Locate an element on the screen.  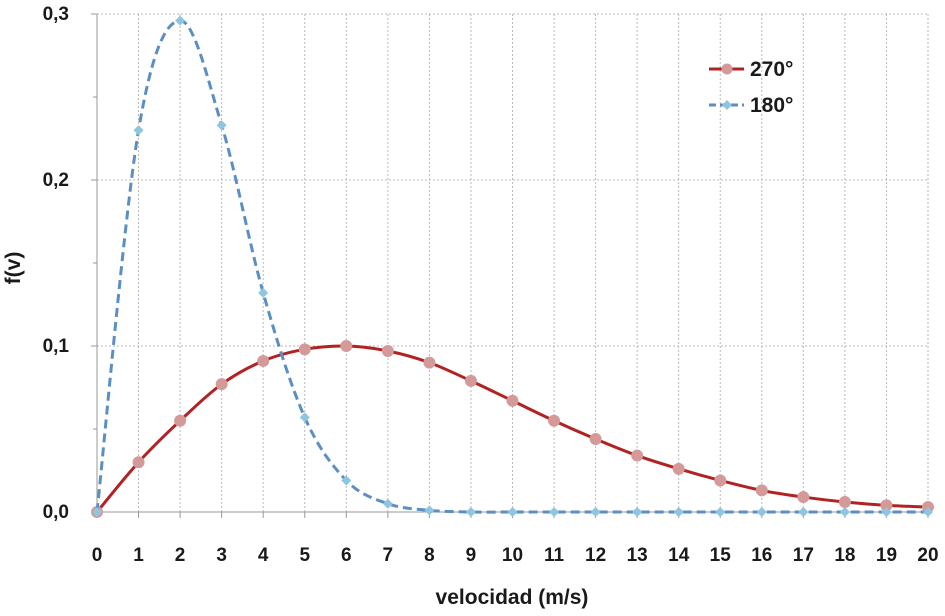
y-tick-label: 0,0 is located at coordinates (56, 512).